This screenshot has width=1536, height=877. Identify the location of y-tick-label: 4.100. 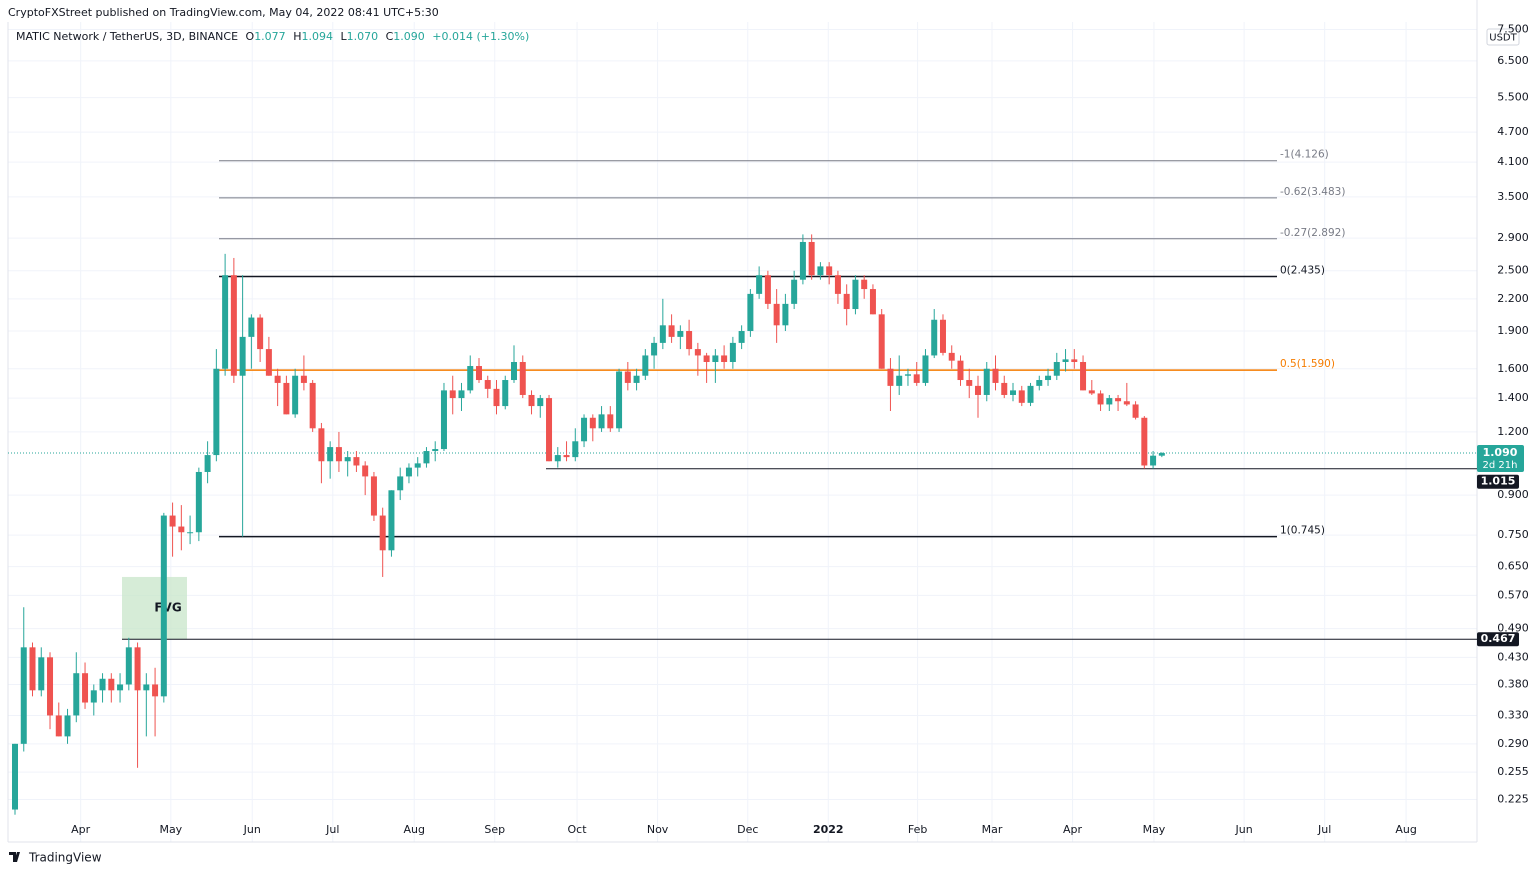
(1513, 161).